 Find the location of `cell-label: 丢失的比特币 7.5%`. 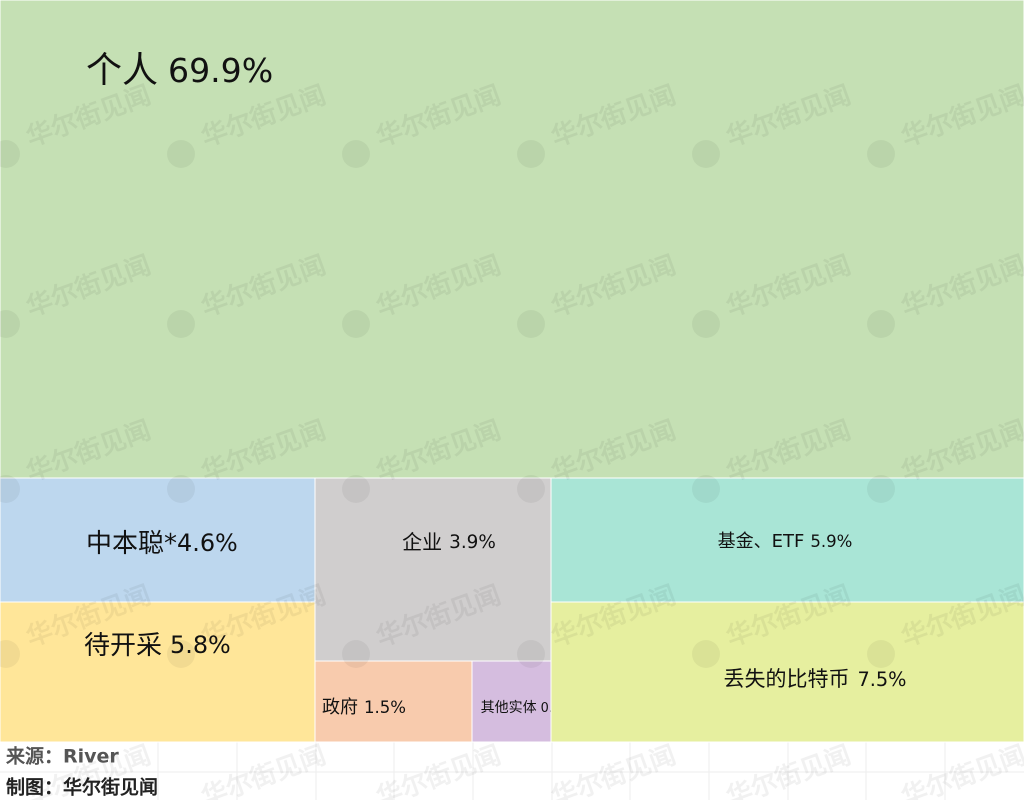

cell-label: 丢失的比特币 7.5% is located at coordinates (814, 679).